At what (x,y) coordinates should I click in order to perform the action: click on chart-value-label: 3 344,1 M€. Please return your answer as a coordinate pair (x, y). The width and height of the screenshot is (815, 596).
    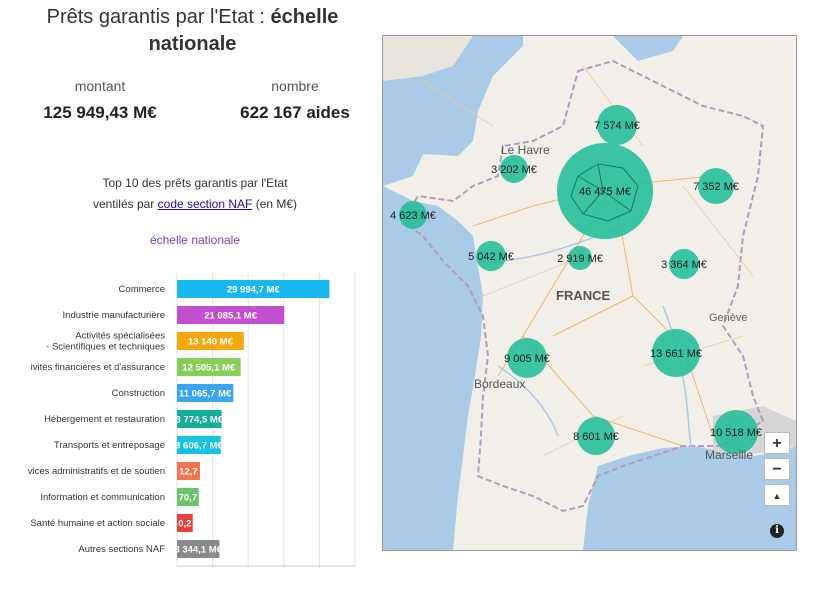
    Looking at the image, I should click on (198, 550).